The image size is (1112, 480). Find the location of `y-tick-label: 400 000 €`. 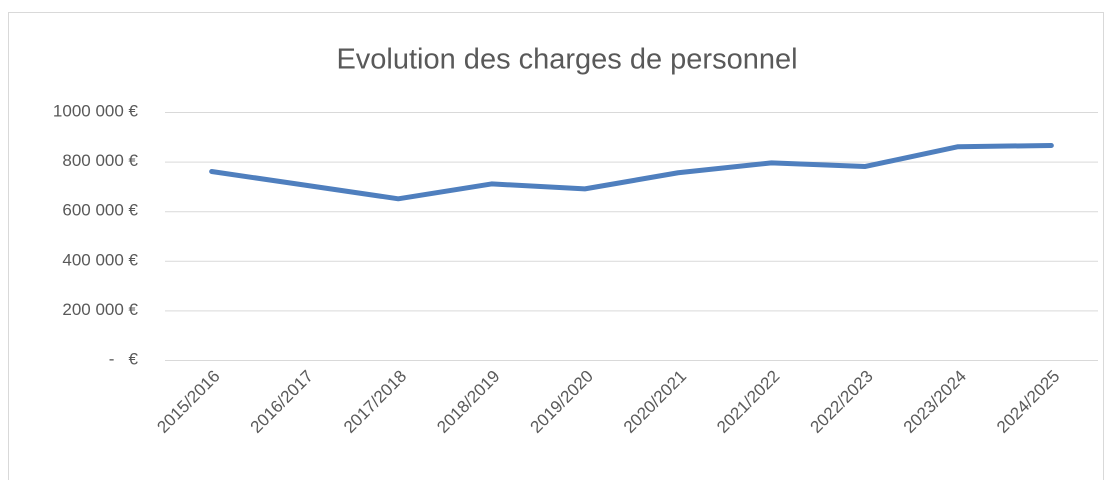

y-tick-label: 400 000 € is located at coordinates (100, 259).